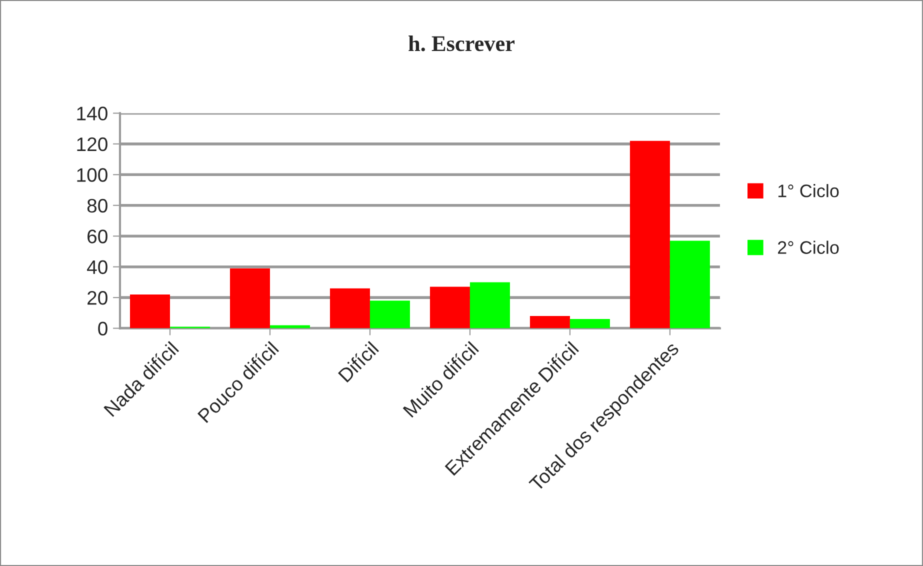  Describe the element at coordinates (98, 237) in the screenshot. I see `y-tick-label: 60` at that location.